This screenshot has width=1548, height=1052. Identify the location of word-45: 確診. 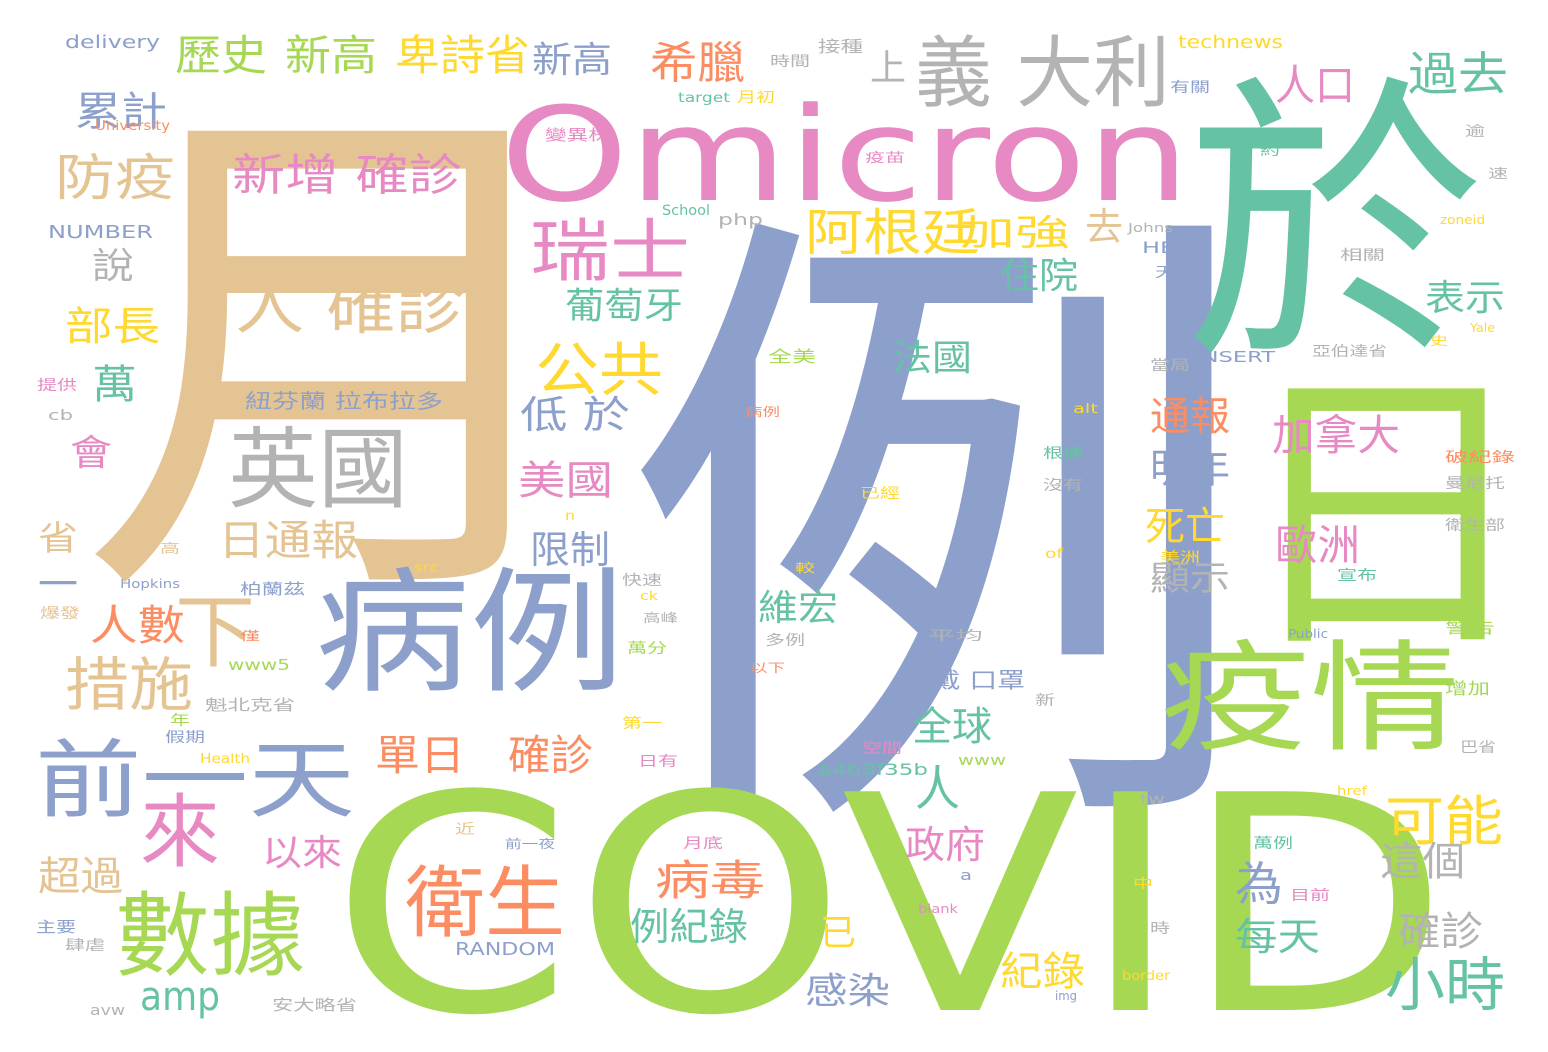
(1440, 932).